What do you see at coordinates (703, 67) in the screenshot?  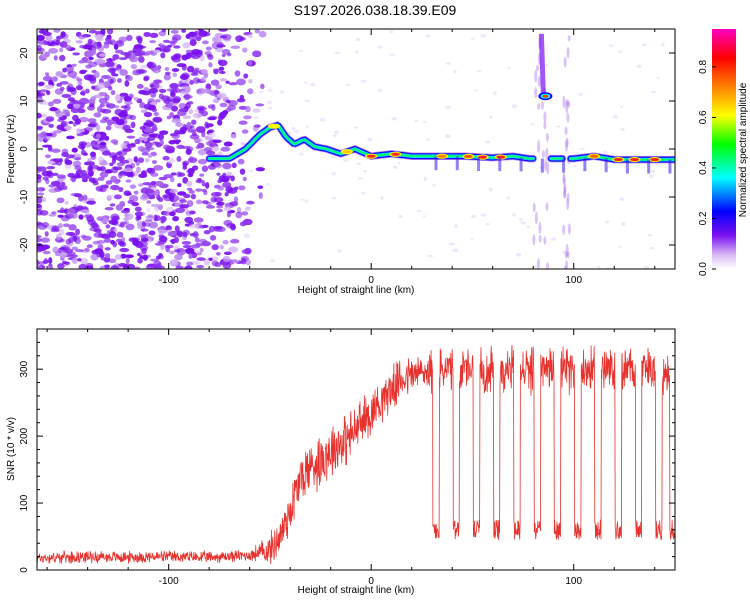 I see `colorbar-tick-label: 0.8` at bounding box center [703, 67].